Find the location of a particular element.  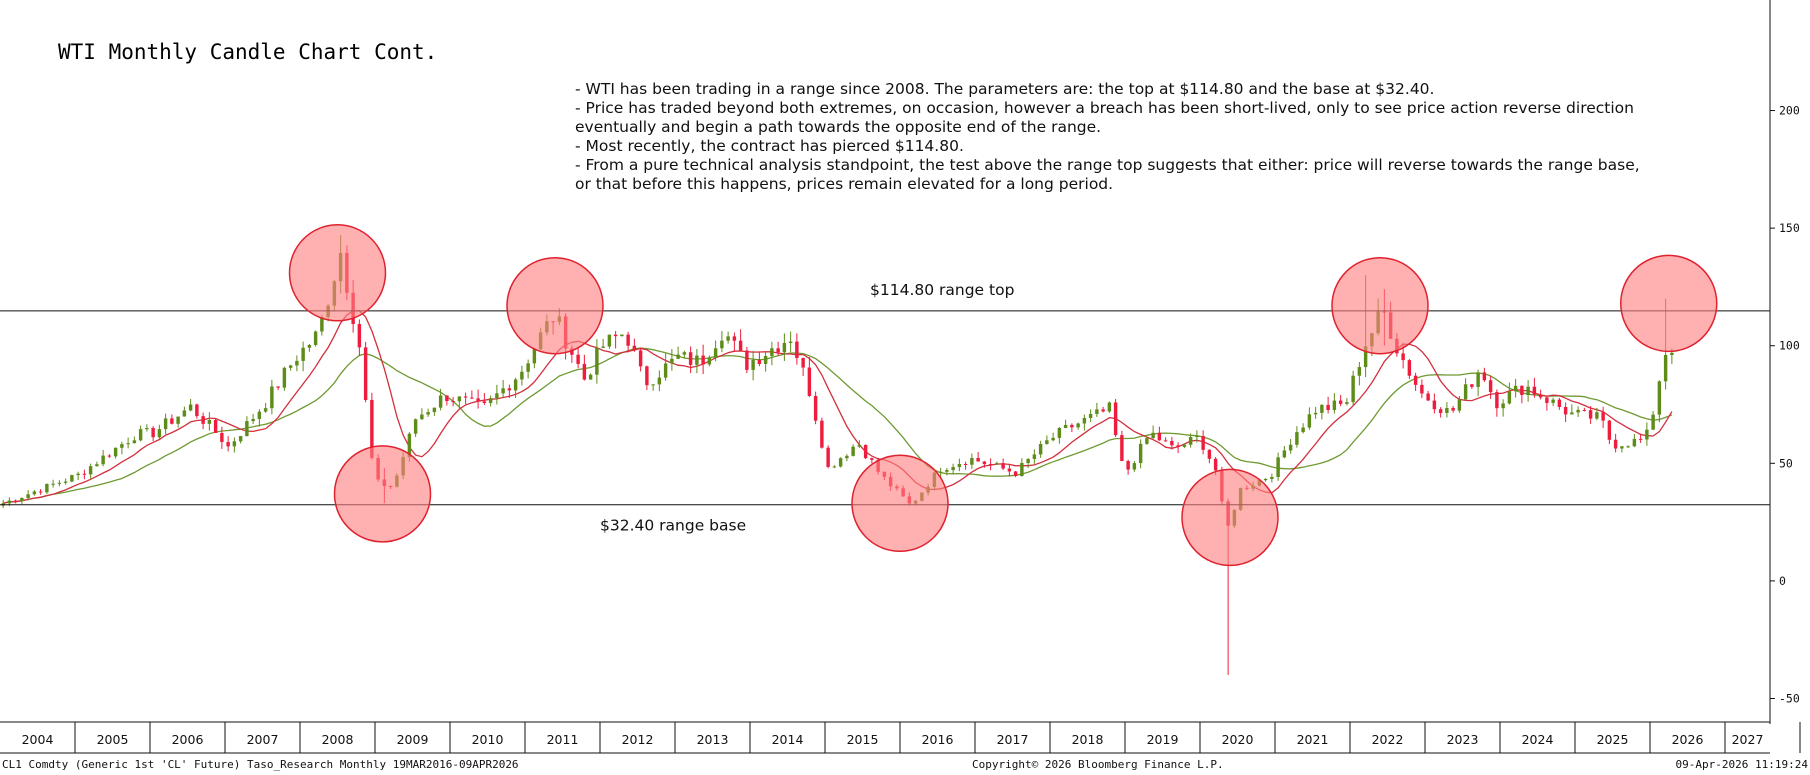

chart-title: WTI Monthly Candle Chart Cont. is located at coordinates (248, 52).